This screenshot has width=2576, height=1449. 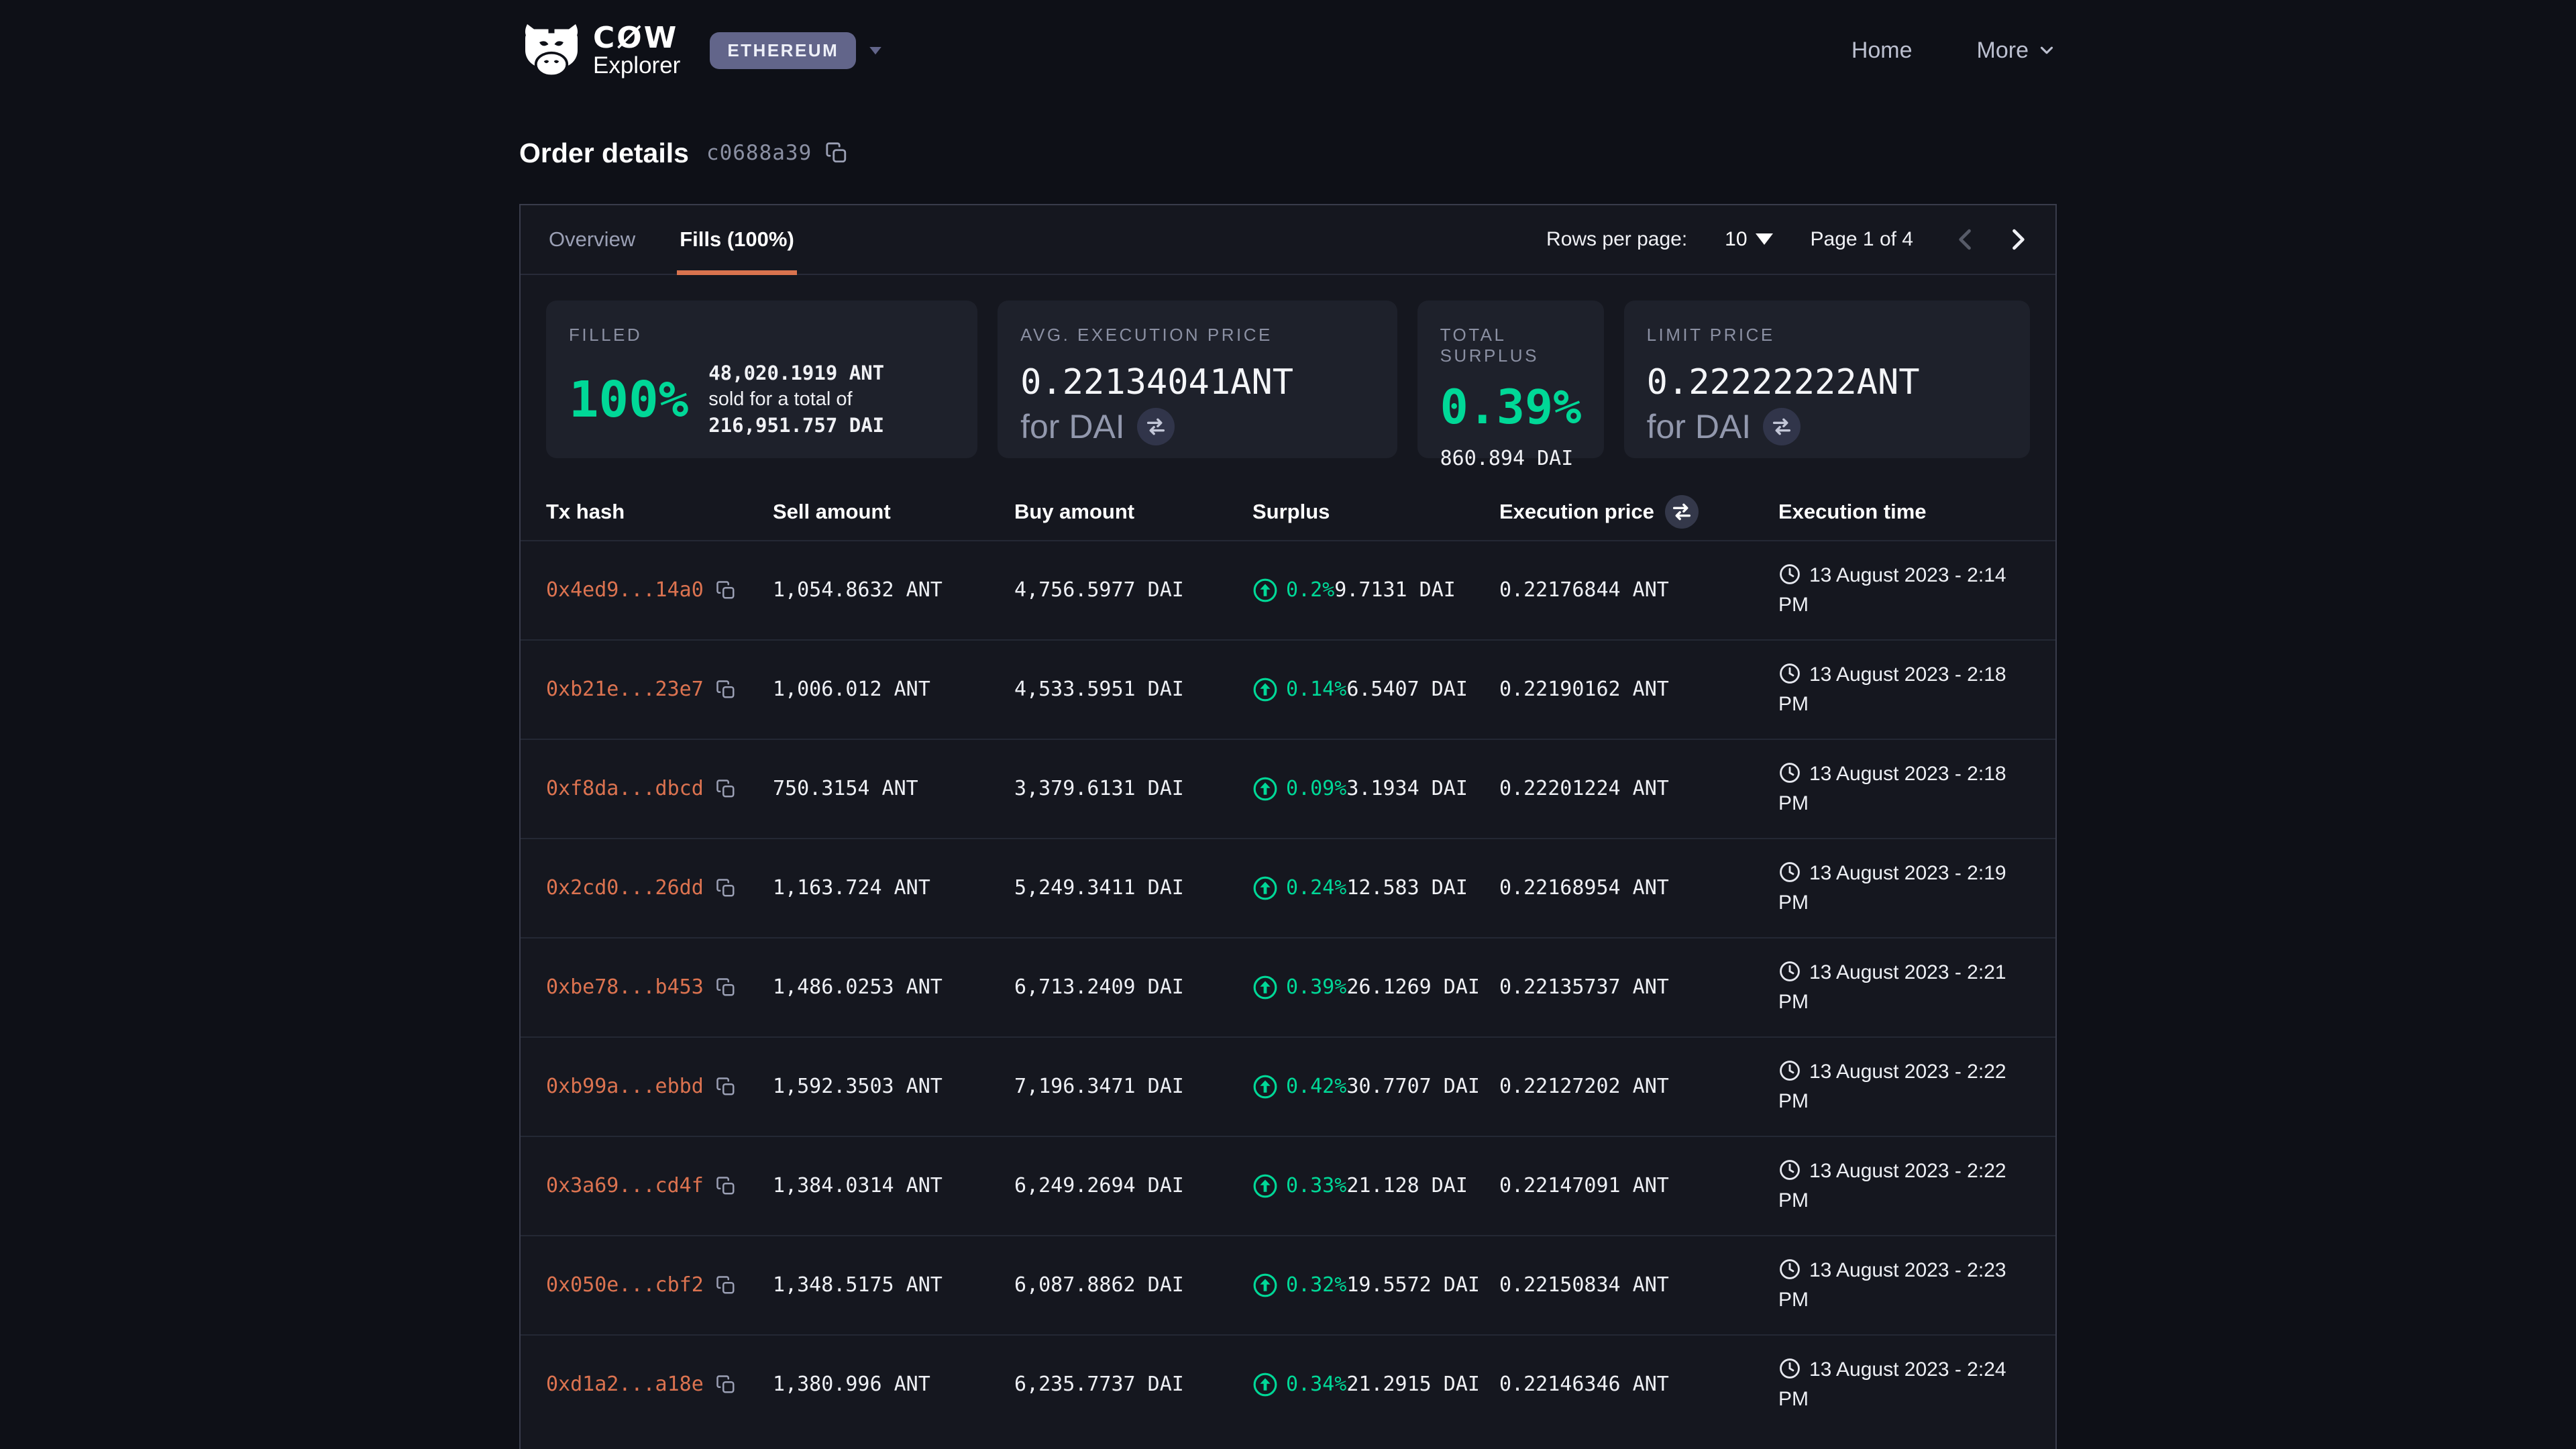 What do you see at coordinates (1584, 1186) in the screenshot?
I see `execution-price-value: 0.22147091 ANT` at bounding box center [1584, 1186].